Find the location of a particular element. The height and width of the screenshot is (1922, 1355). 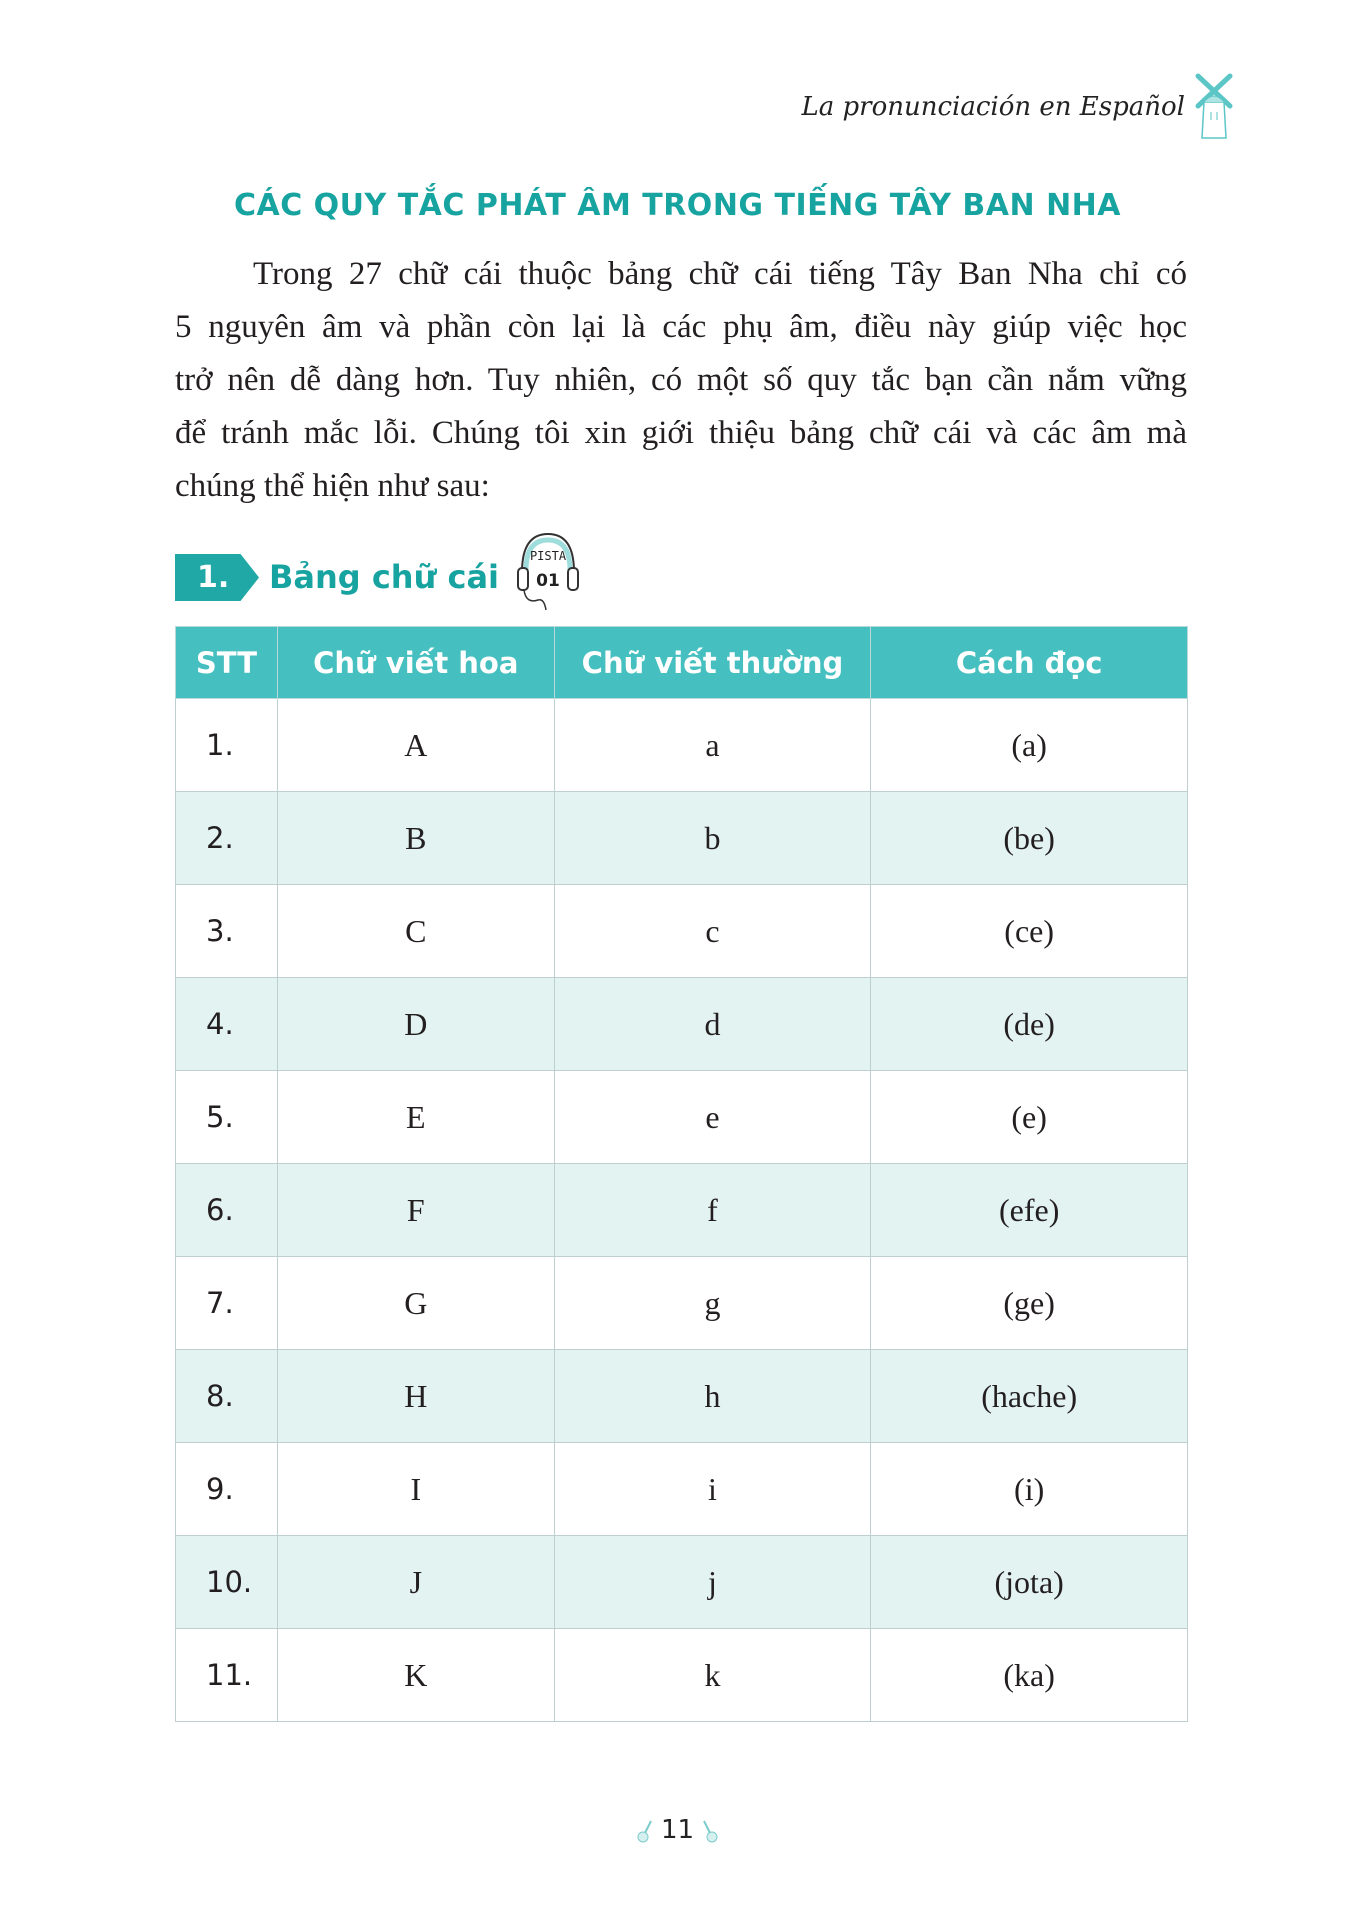

cell-lowercase: c is located at coordinates (712, 931).